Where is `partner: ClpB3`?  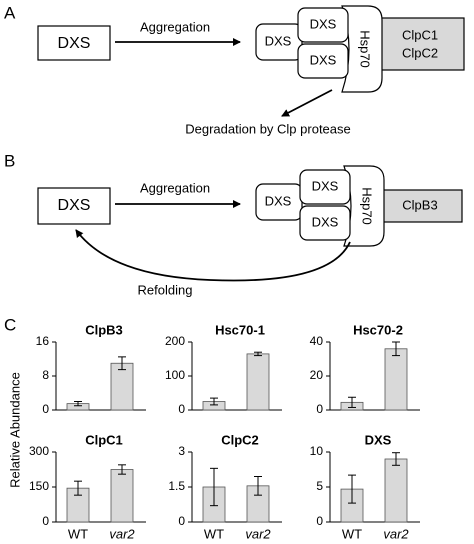 partner: ClpB3 is located at coordinates (419, 204).